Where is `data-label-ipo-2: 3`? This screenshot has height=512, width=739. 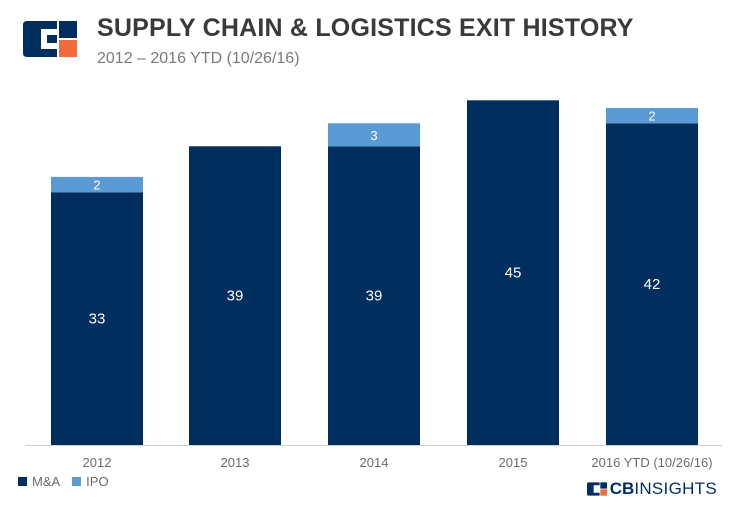 data-label-ipo-2: 3 is located at coordinates (373, 135).